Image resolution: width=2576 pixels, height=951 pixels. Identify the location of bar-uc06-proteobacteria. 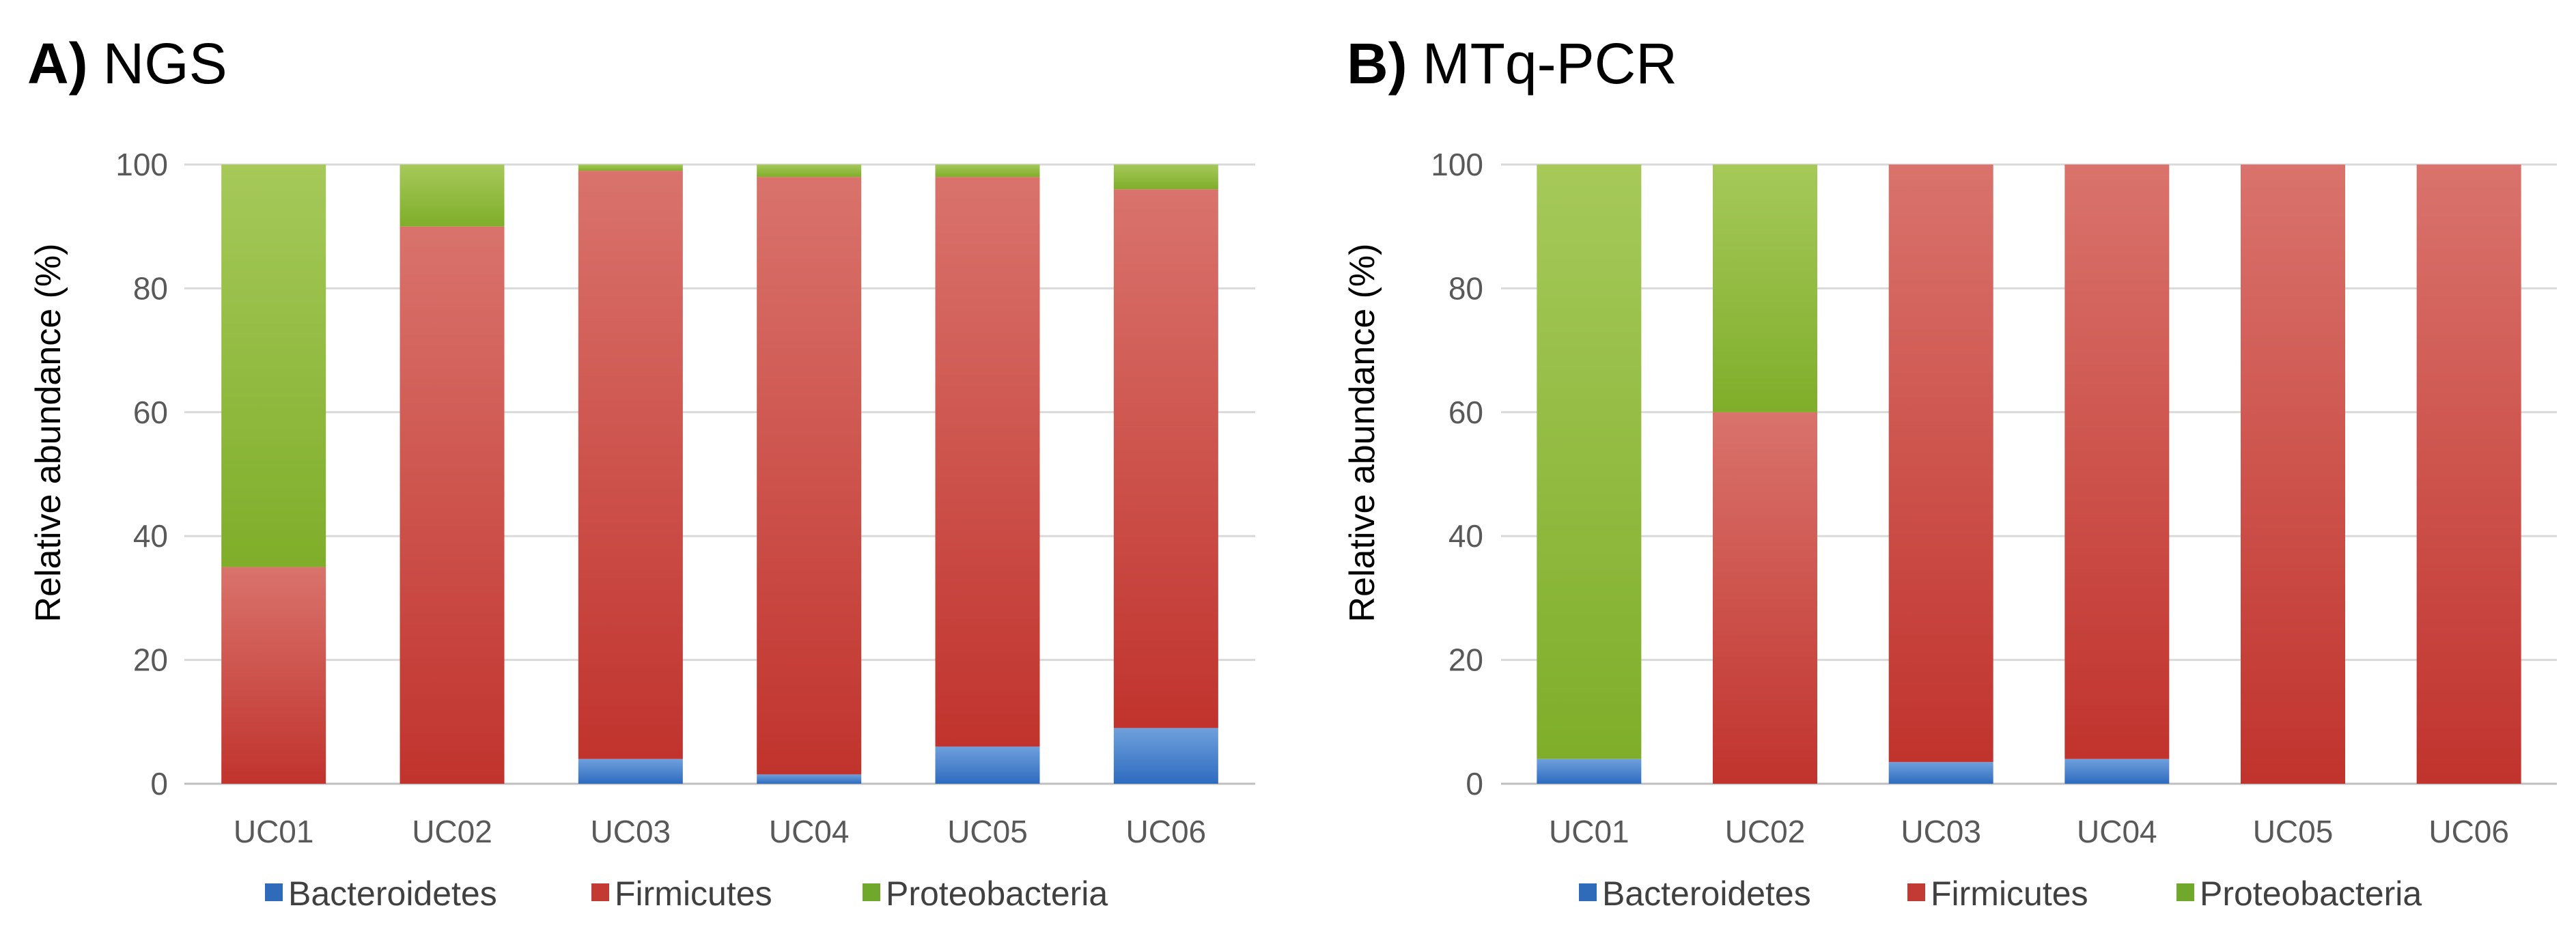
(1165, 177).